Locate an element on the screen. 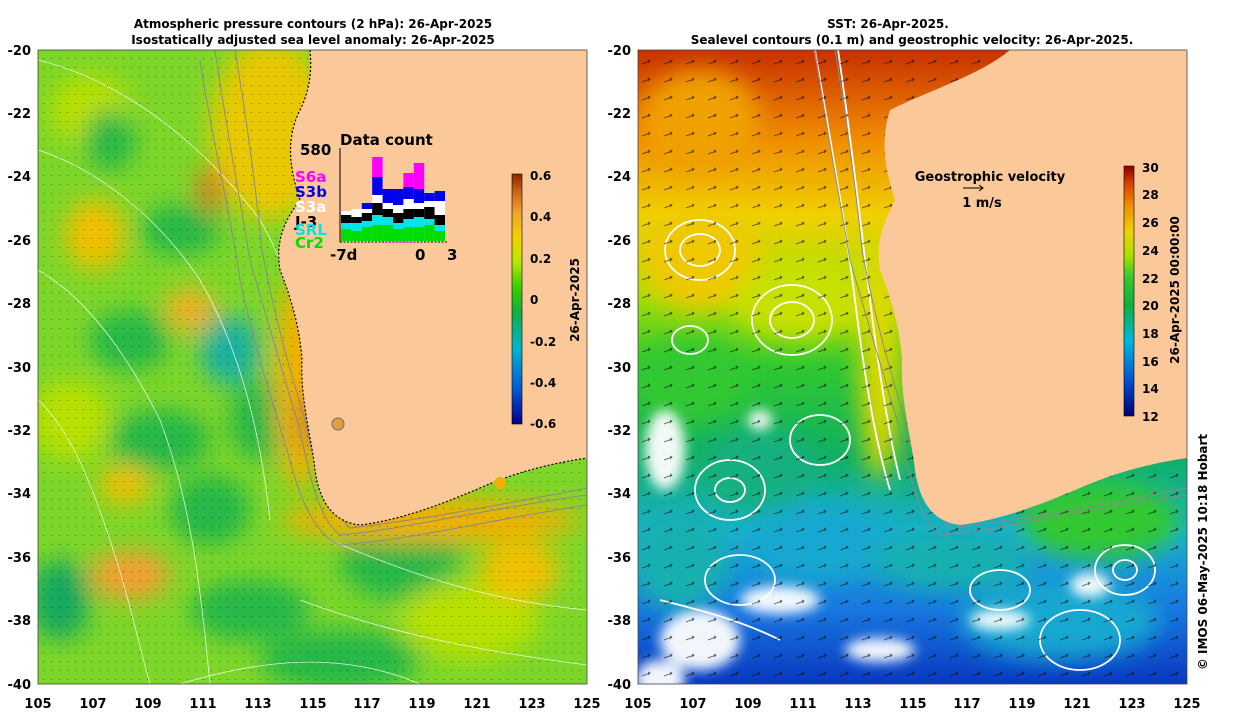  data-count-xlabel-zero: 0 is located at coordinates (420, 255).